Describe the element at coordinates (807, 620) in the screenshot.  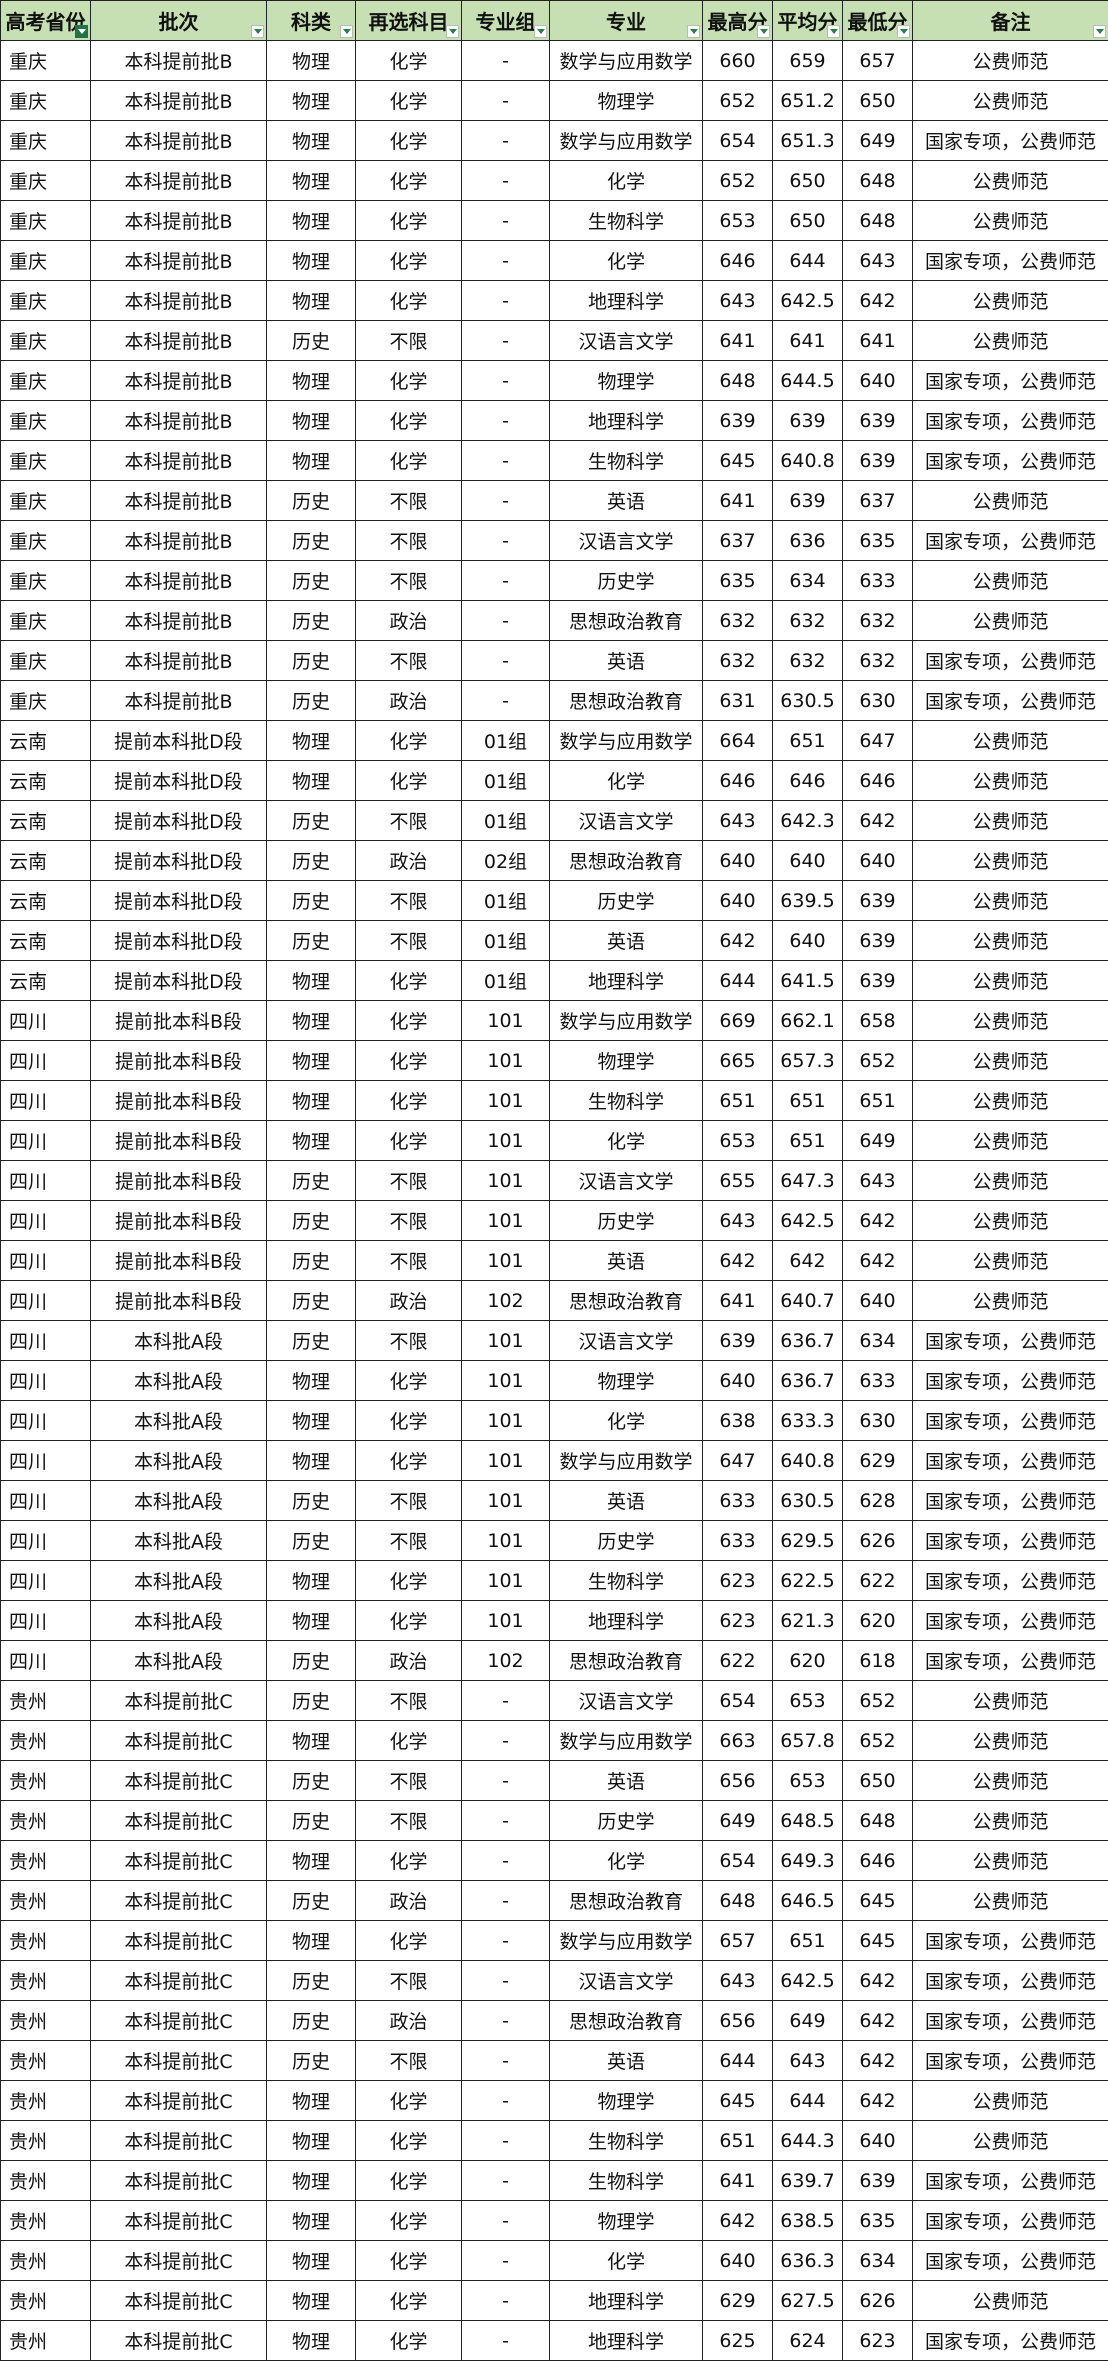
I see `cell-avg-score: 632` at that location.